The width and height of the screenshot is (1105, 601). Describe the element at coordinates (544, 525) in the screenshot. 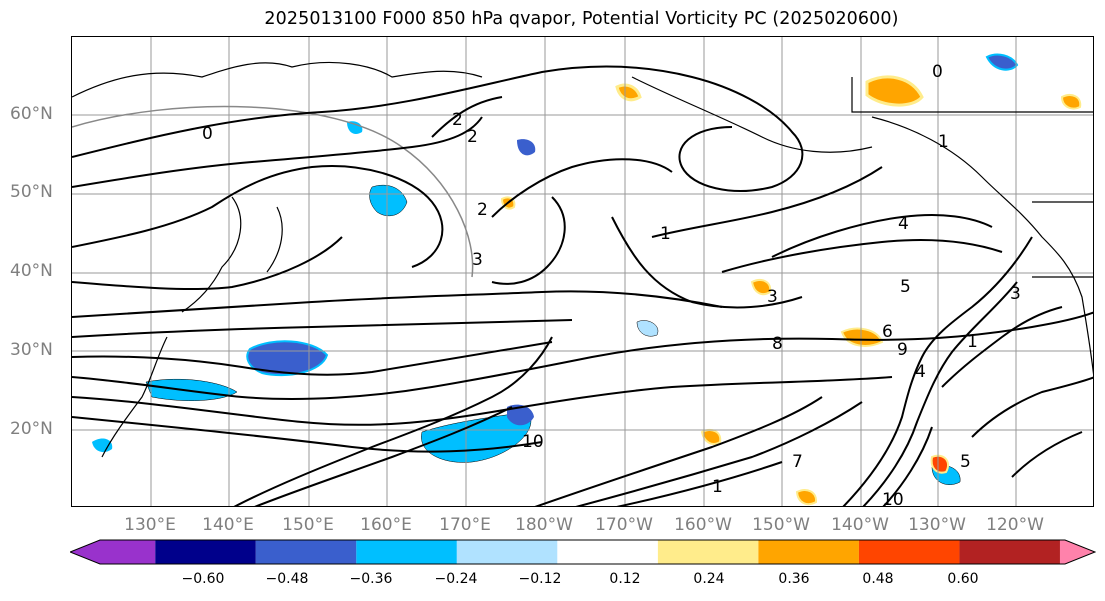

I see `lon-label-180w: 180°W` at that location.